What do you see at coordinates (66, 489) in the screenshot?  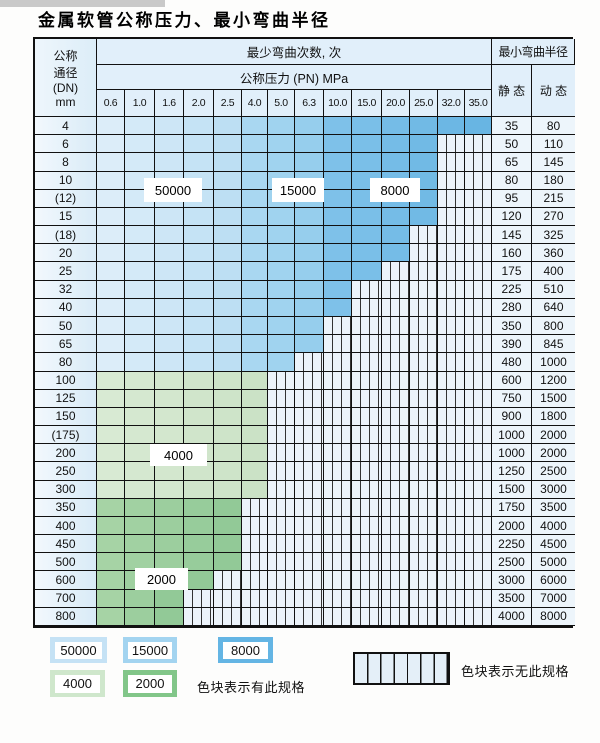 I see `dn-cell: 300` at bounding box center [66, 489].